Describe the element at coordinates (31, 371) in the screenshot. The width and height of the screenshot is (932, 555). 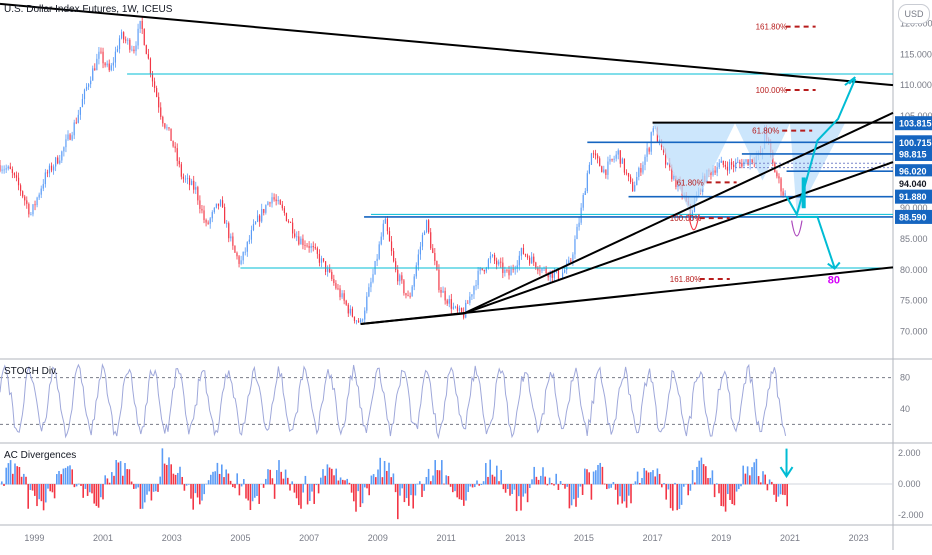
I see `stoch-panel-title: STOCH Div.` at that location.